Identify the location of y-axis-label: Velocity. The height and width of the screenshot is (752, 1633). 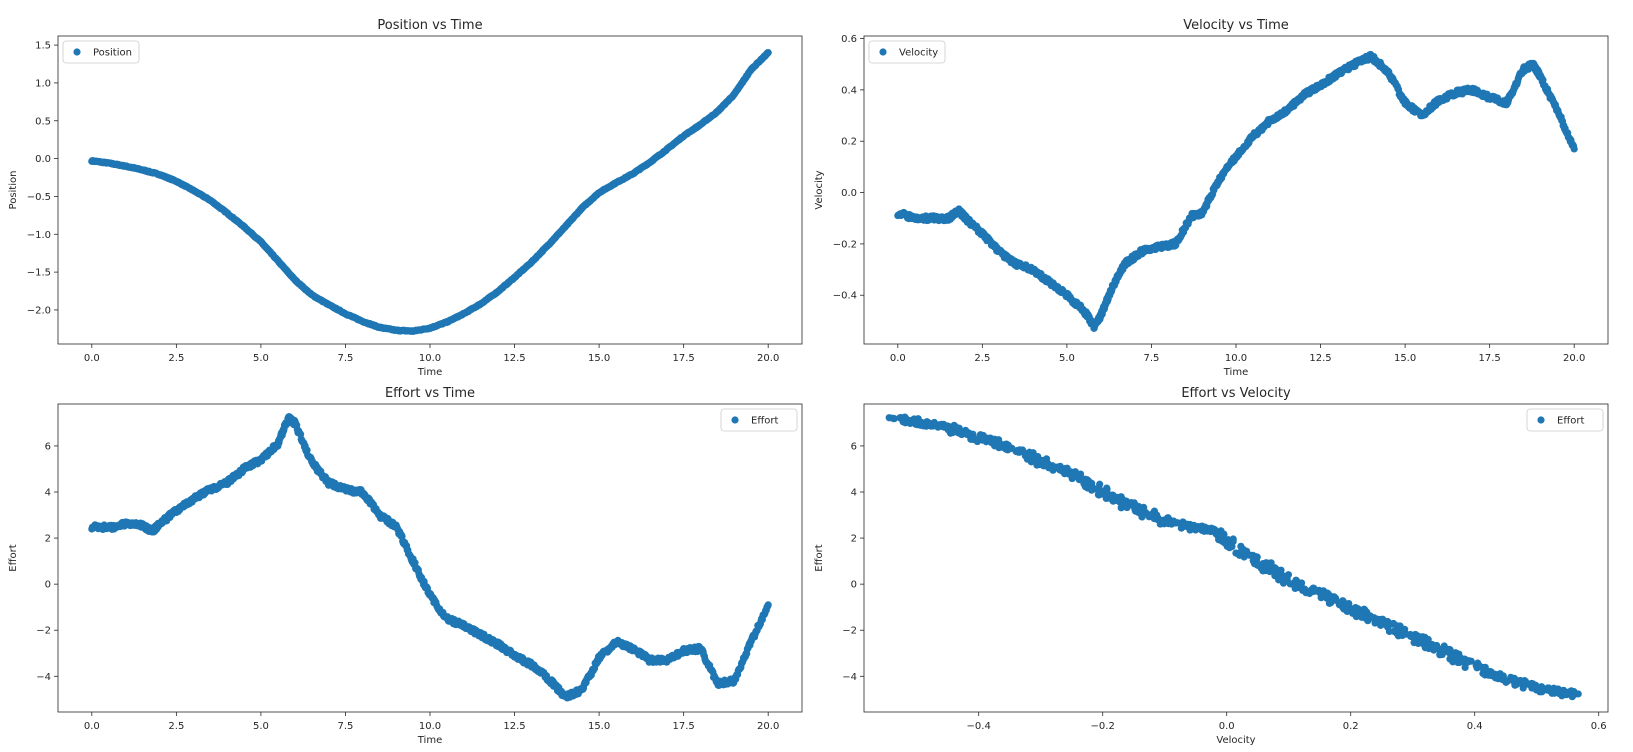
(819, 189).